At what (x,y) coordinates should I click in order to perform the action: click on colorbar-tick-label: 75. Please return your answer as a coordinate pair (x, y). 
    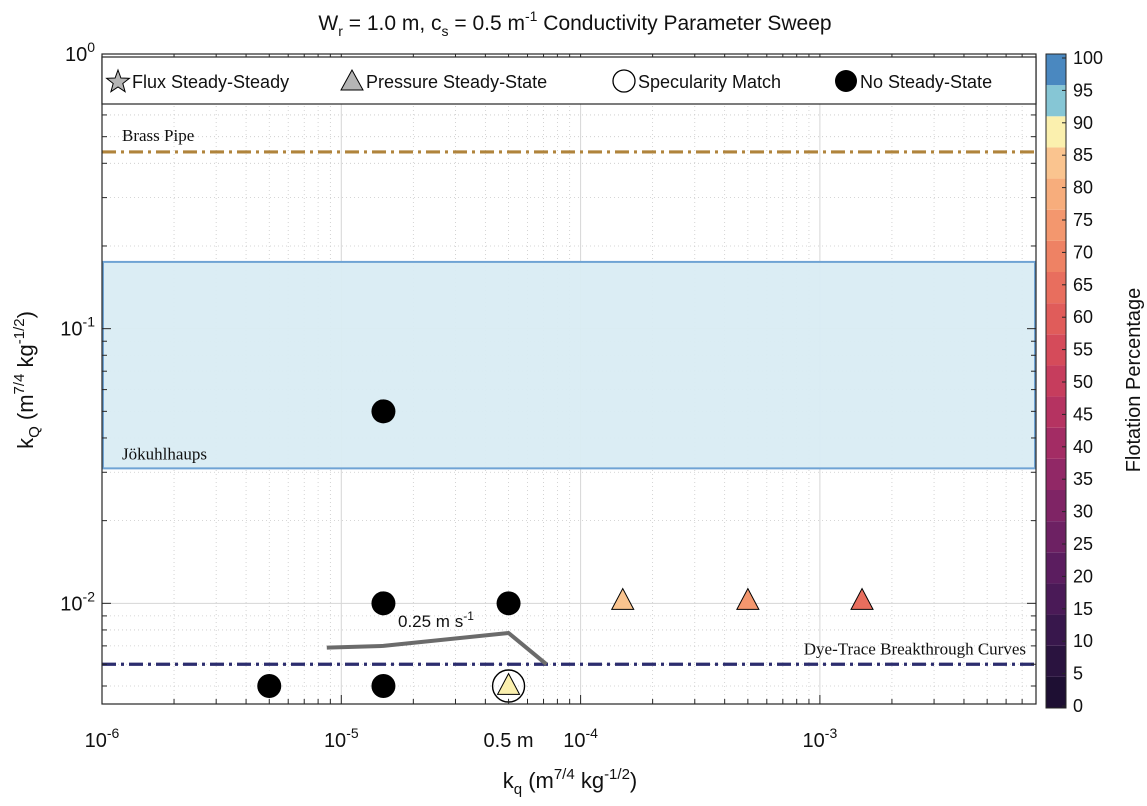
    Looking at the image, I should click on (1083, 220).